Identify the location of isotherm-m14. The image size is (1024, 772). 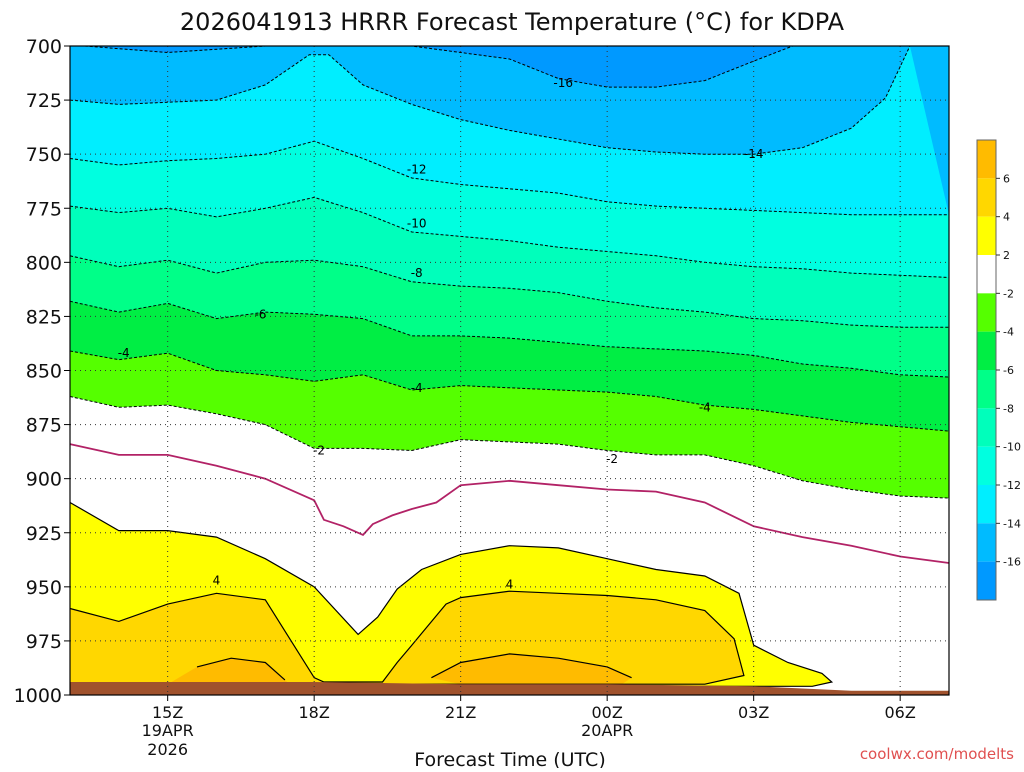
(490, 100).